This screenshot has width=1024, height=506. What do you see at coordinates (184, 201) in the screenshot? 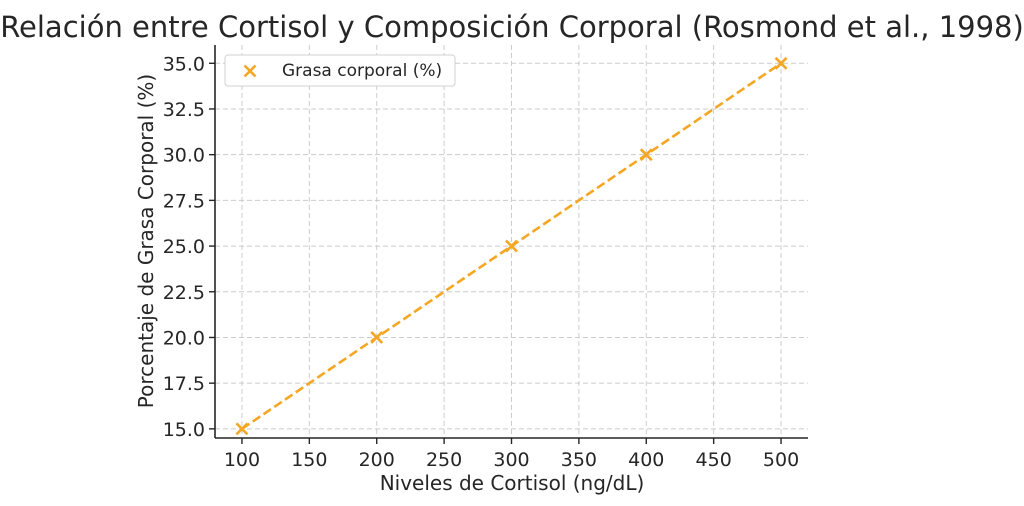
I see `y-tick-label: 27.5` at bounding box center [184, 201].